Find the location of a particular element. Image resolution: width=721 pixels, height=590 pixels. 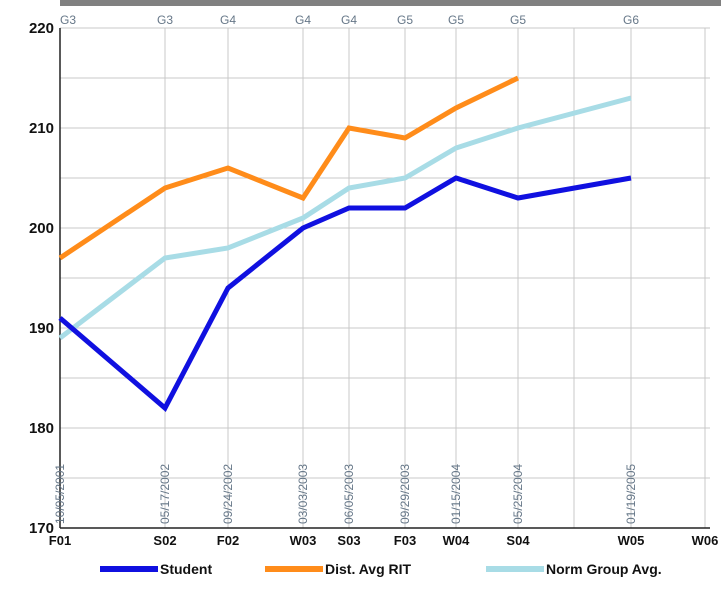

x-tick-label: F02 is located at coordinates (228, 540).